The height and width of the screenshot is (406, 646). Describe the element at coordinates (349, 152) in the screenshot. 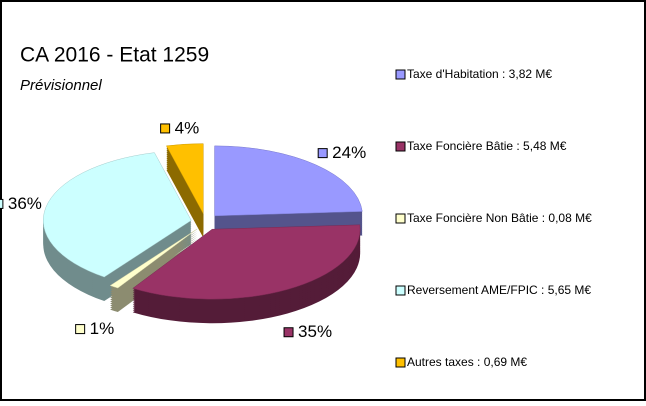

I see `data-label: 24%` at that location.